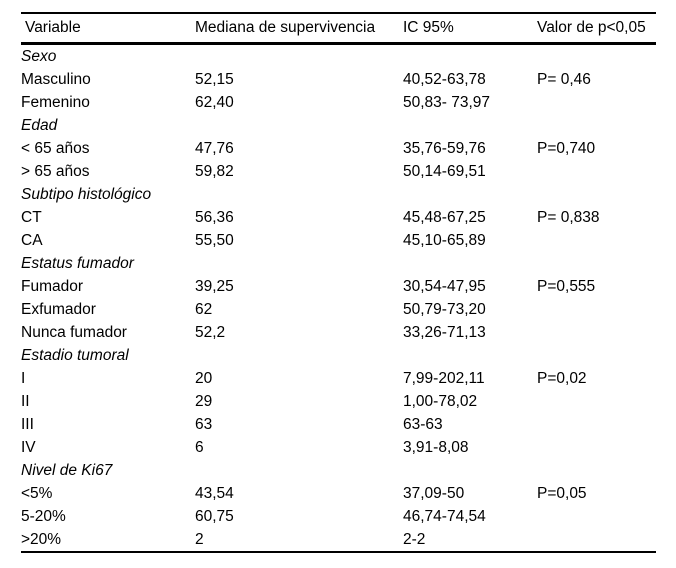 Image resolution: width=676 pixels, height=568 pixels. Describe the element at coordinates (447, 102) in the screenshot. I see `cell-ic95: 50,83- 73,97` at that location.